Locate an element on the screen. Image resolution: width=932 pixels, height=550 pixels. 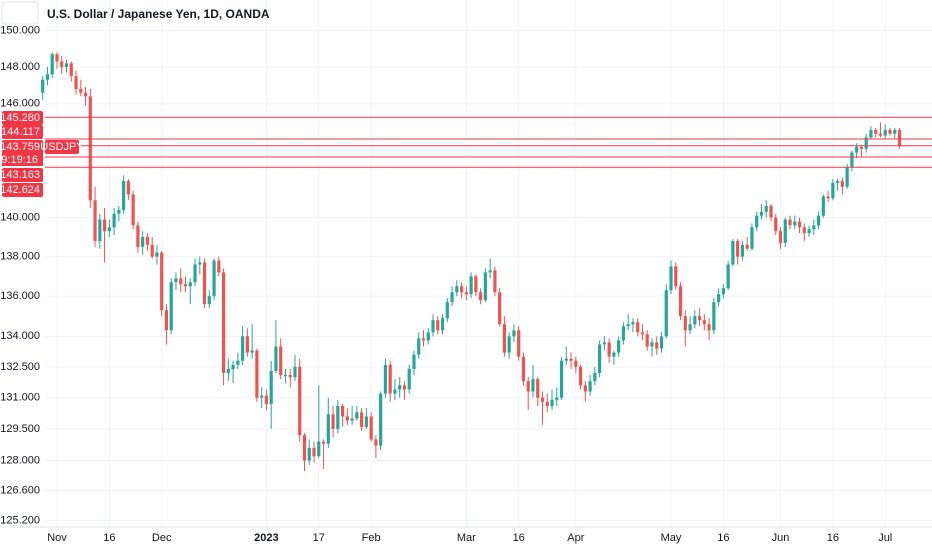
x-tick-label: Nov is located at coordinates (57, 538).